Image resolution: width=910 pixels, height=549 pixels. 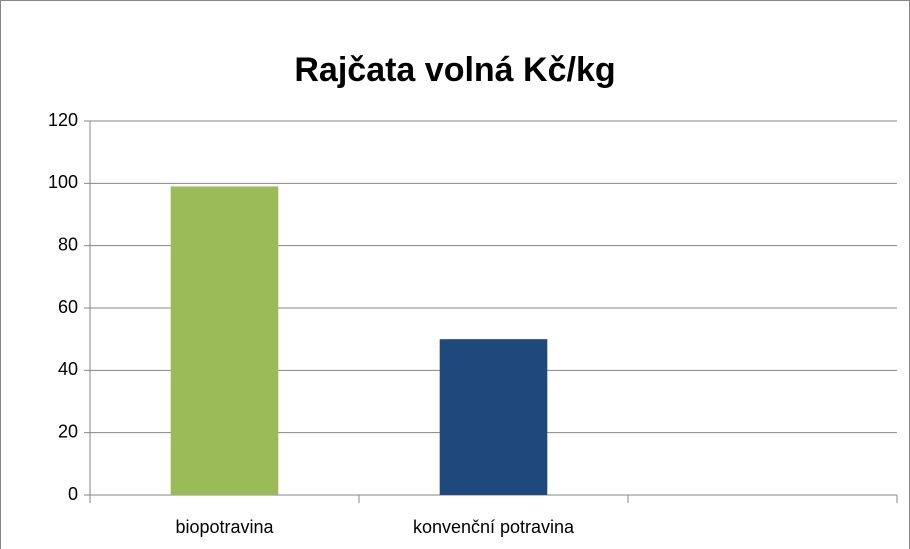 I want to click on x-tick-label: konvenční potravina, so click(x=494, y=527).